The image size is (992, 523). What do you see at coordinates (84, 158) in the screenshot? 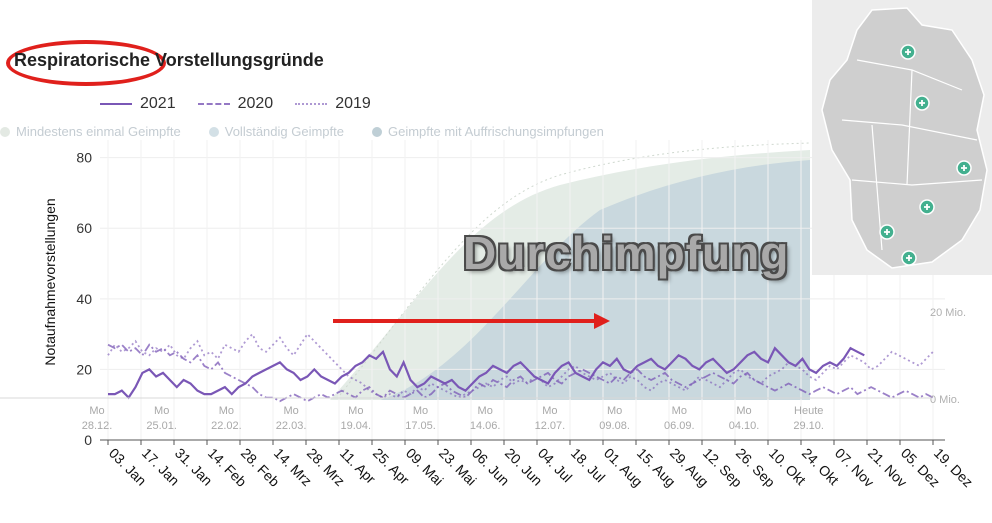
I see `y-tick-label: 80` at bounding box center [84, 158].